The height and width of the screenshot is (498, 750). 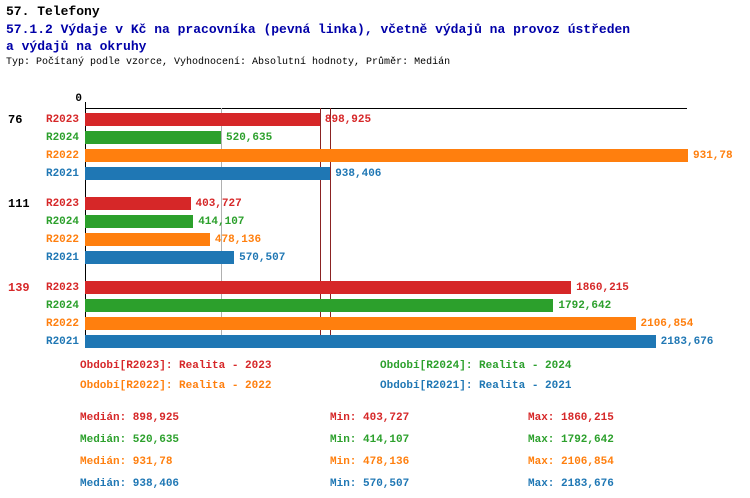 I want to click on legend-item: Období[R2023]: Realita - 2023, so click(x=176, y=366).